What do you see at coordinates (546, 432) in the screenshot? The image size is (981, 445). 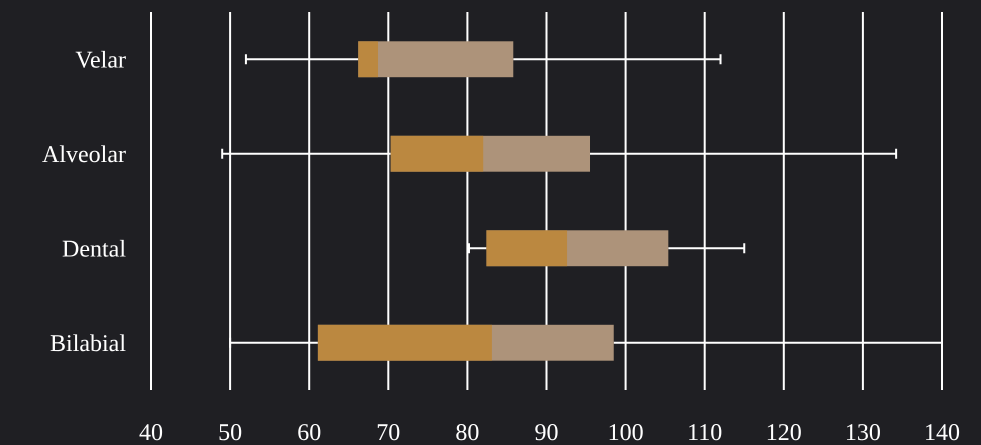 I see `x-tick-label: 90` at bounding box center [546, 432].